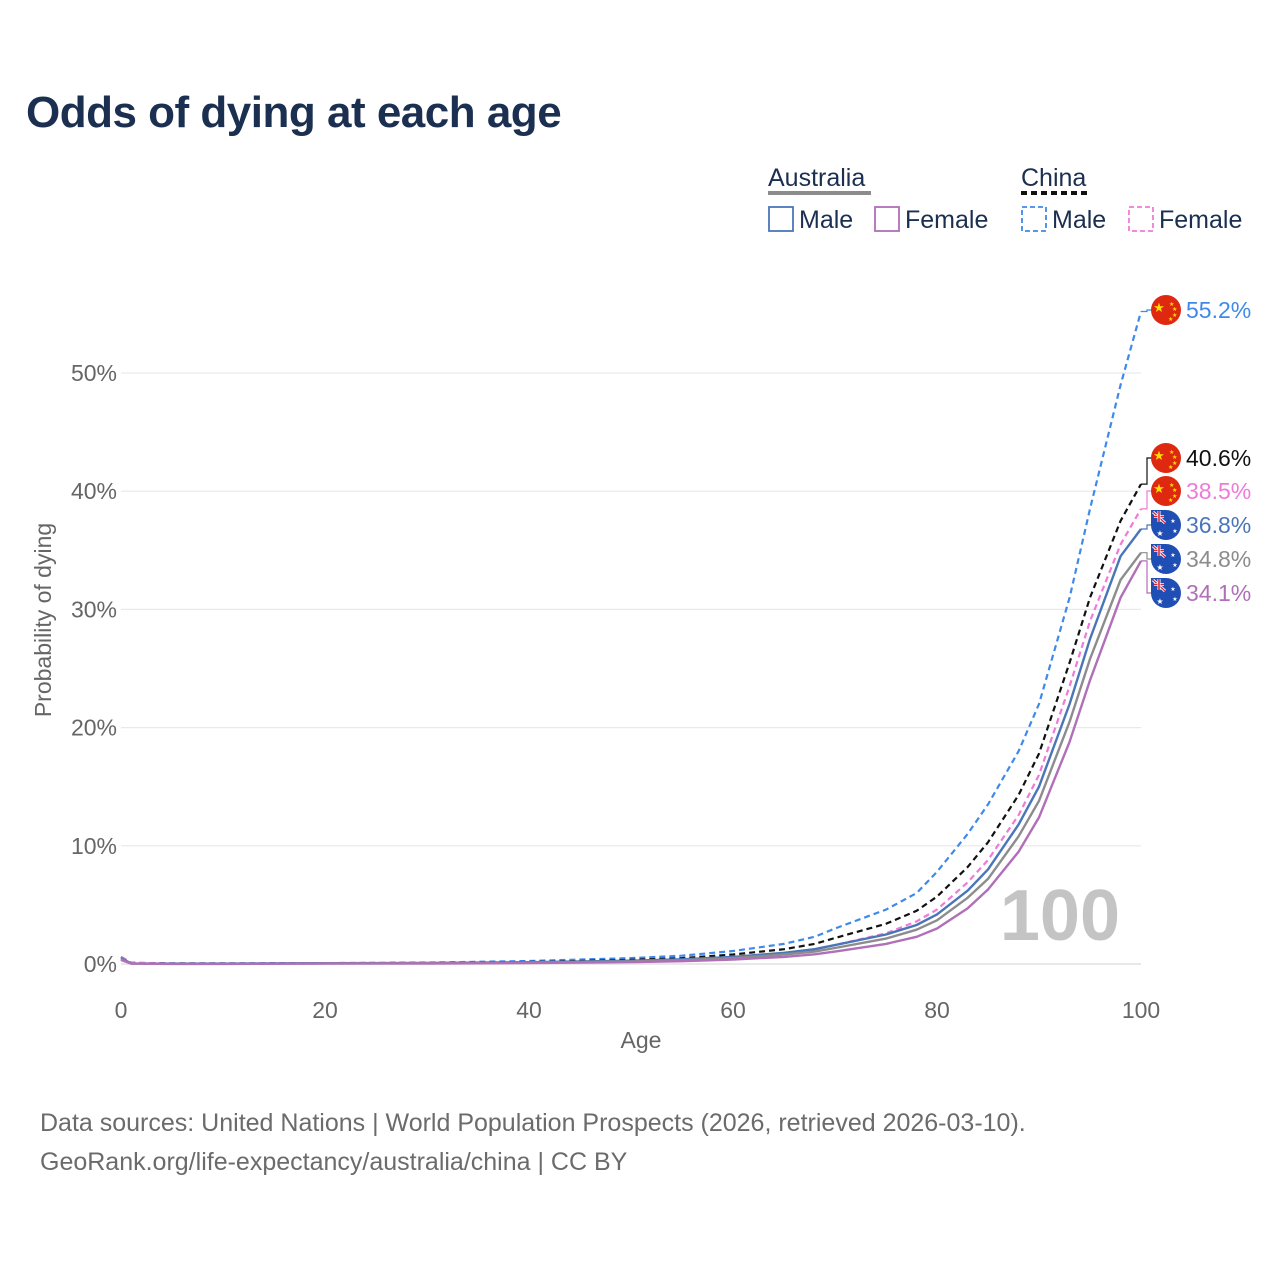 The height and width of the screenshot is (1280, 1280). I want to click on x-tick-label: 60, so click(733, 1010).